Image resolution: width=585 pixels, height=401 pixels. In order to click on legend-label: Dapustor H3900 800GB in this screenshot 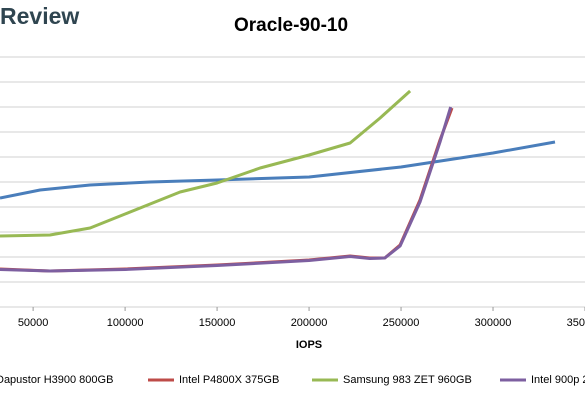, I will do `click(56, 380)`.